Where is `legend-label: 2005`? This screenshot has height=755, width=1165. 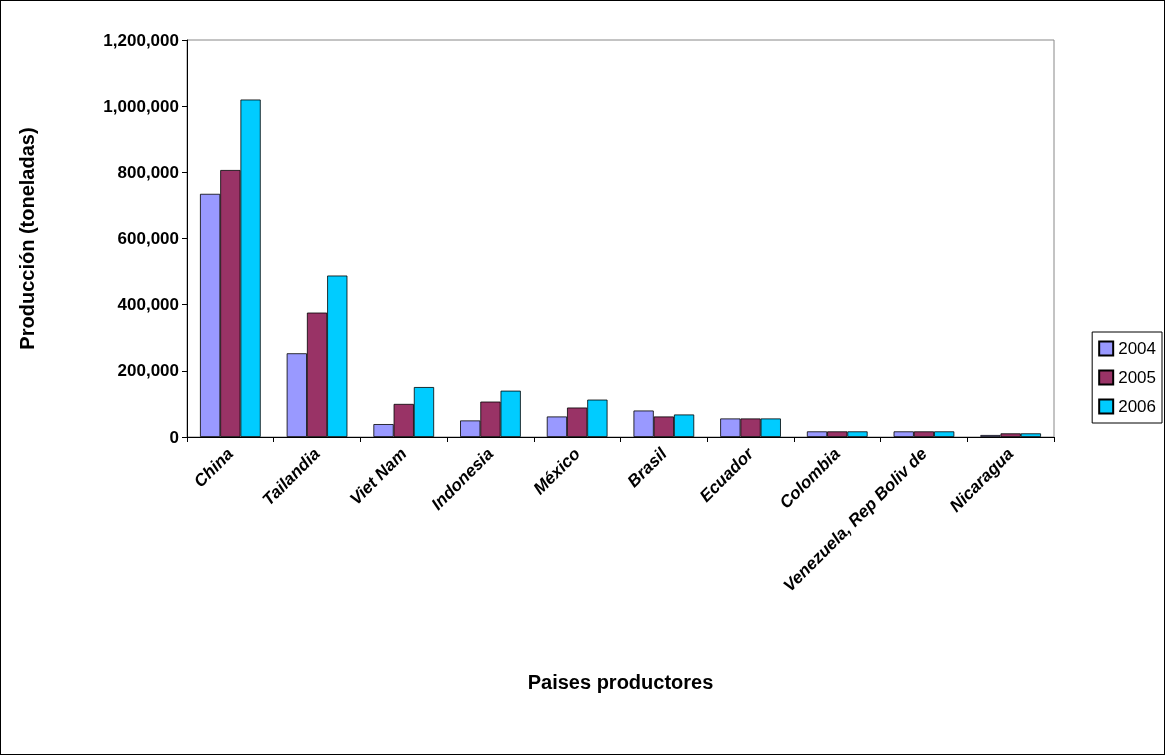 legend-label: 2005 is located at coordinates (1137, 377).